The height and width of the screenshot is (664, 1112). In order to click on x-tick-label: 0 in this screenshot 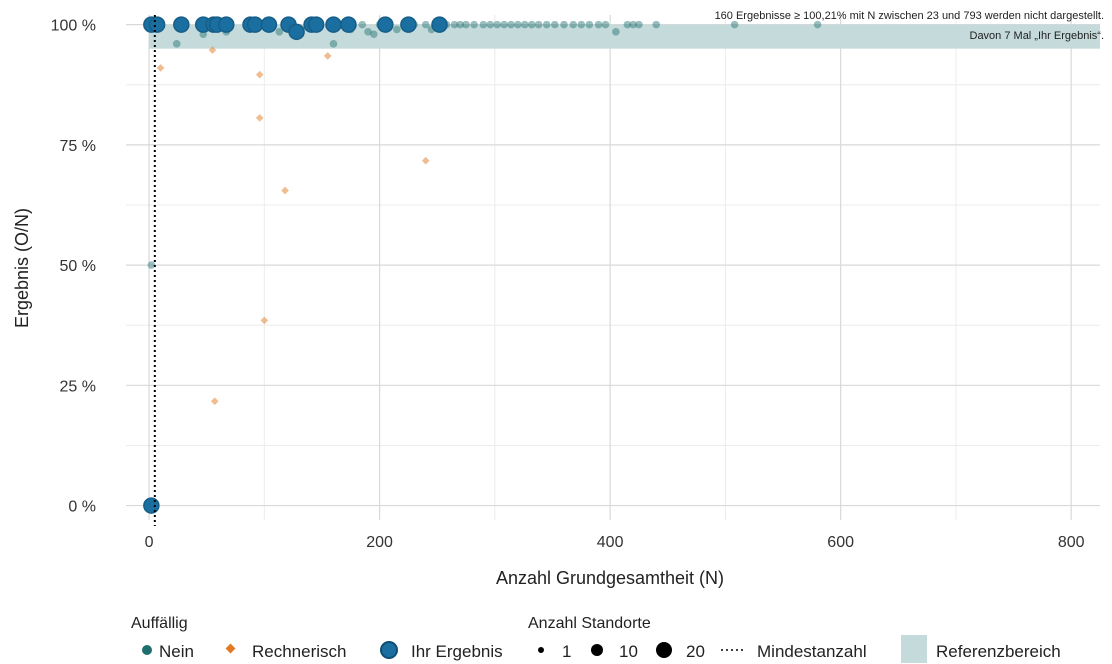, I will do `click(149, 542)`.